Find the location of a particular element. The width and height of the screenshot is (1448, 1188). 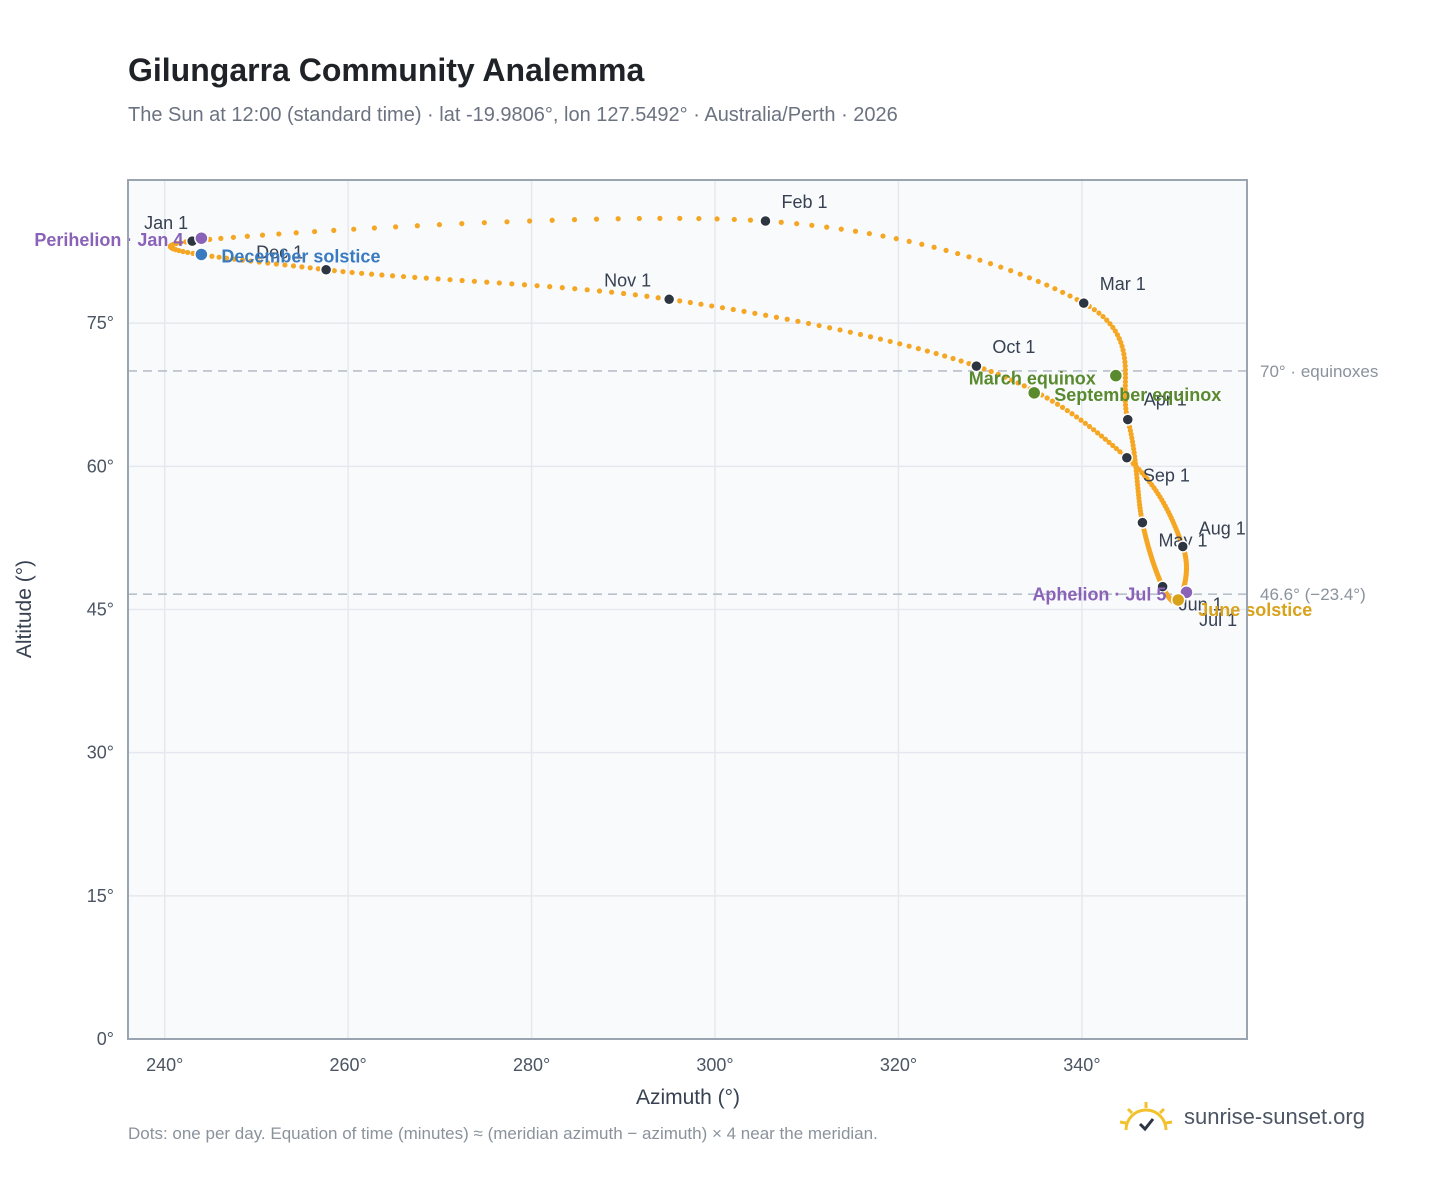

y-tick-label: 75° is located at coordinates (100, 323).